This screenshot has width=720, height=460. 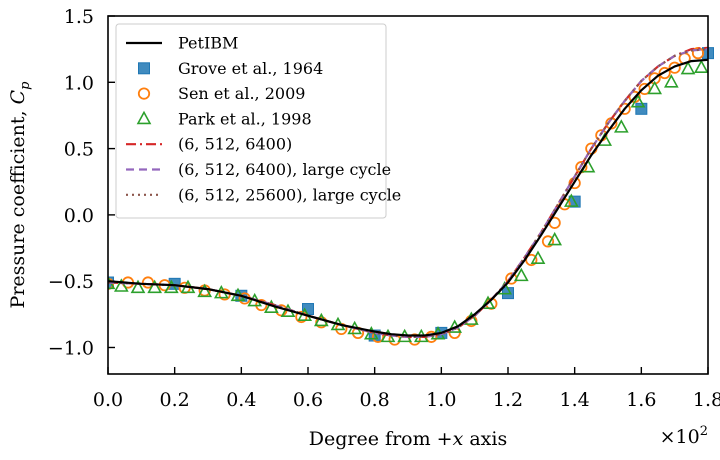 What do you see at coordinates (289, 194) in the screenshot?
I see `legend-label: (6, 512, 25600), large cycle` at bounding box center [289, 194].